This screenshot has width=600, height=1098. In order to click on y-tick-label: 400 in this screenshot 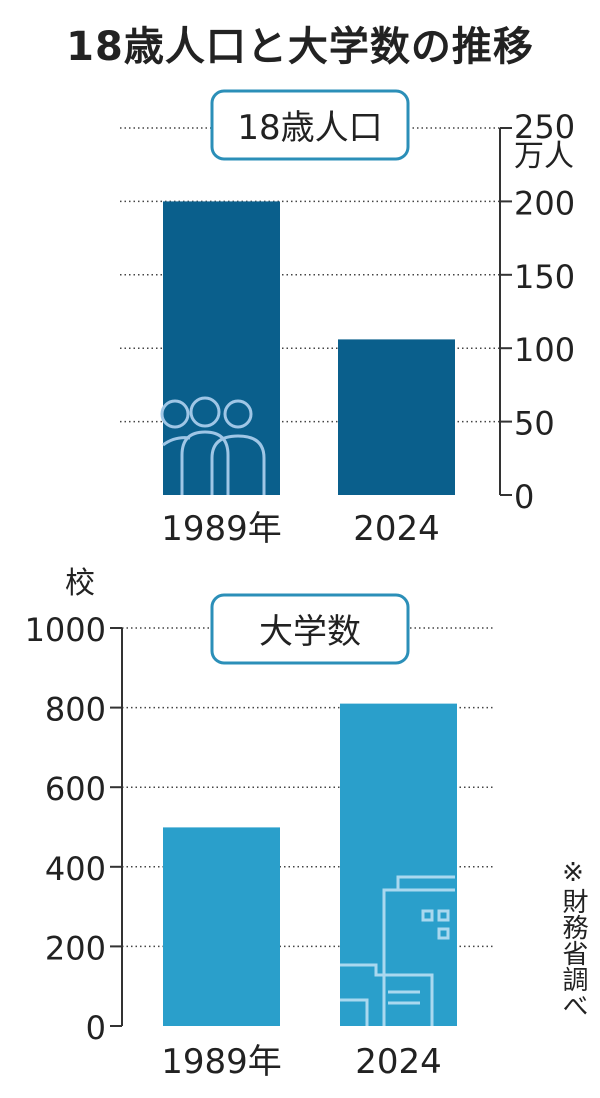, I will do `click(75, 869)`.